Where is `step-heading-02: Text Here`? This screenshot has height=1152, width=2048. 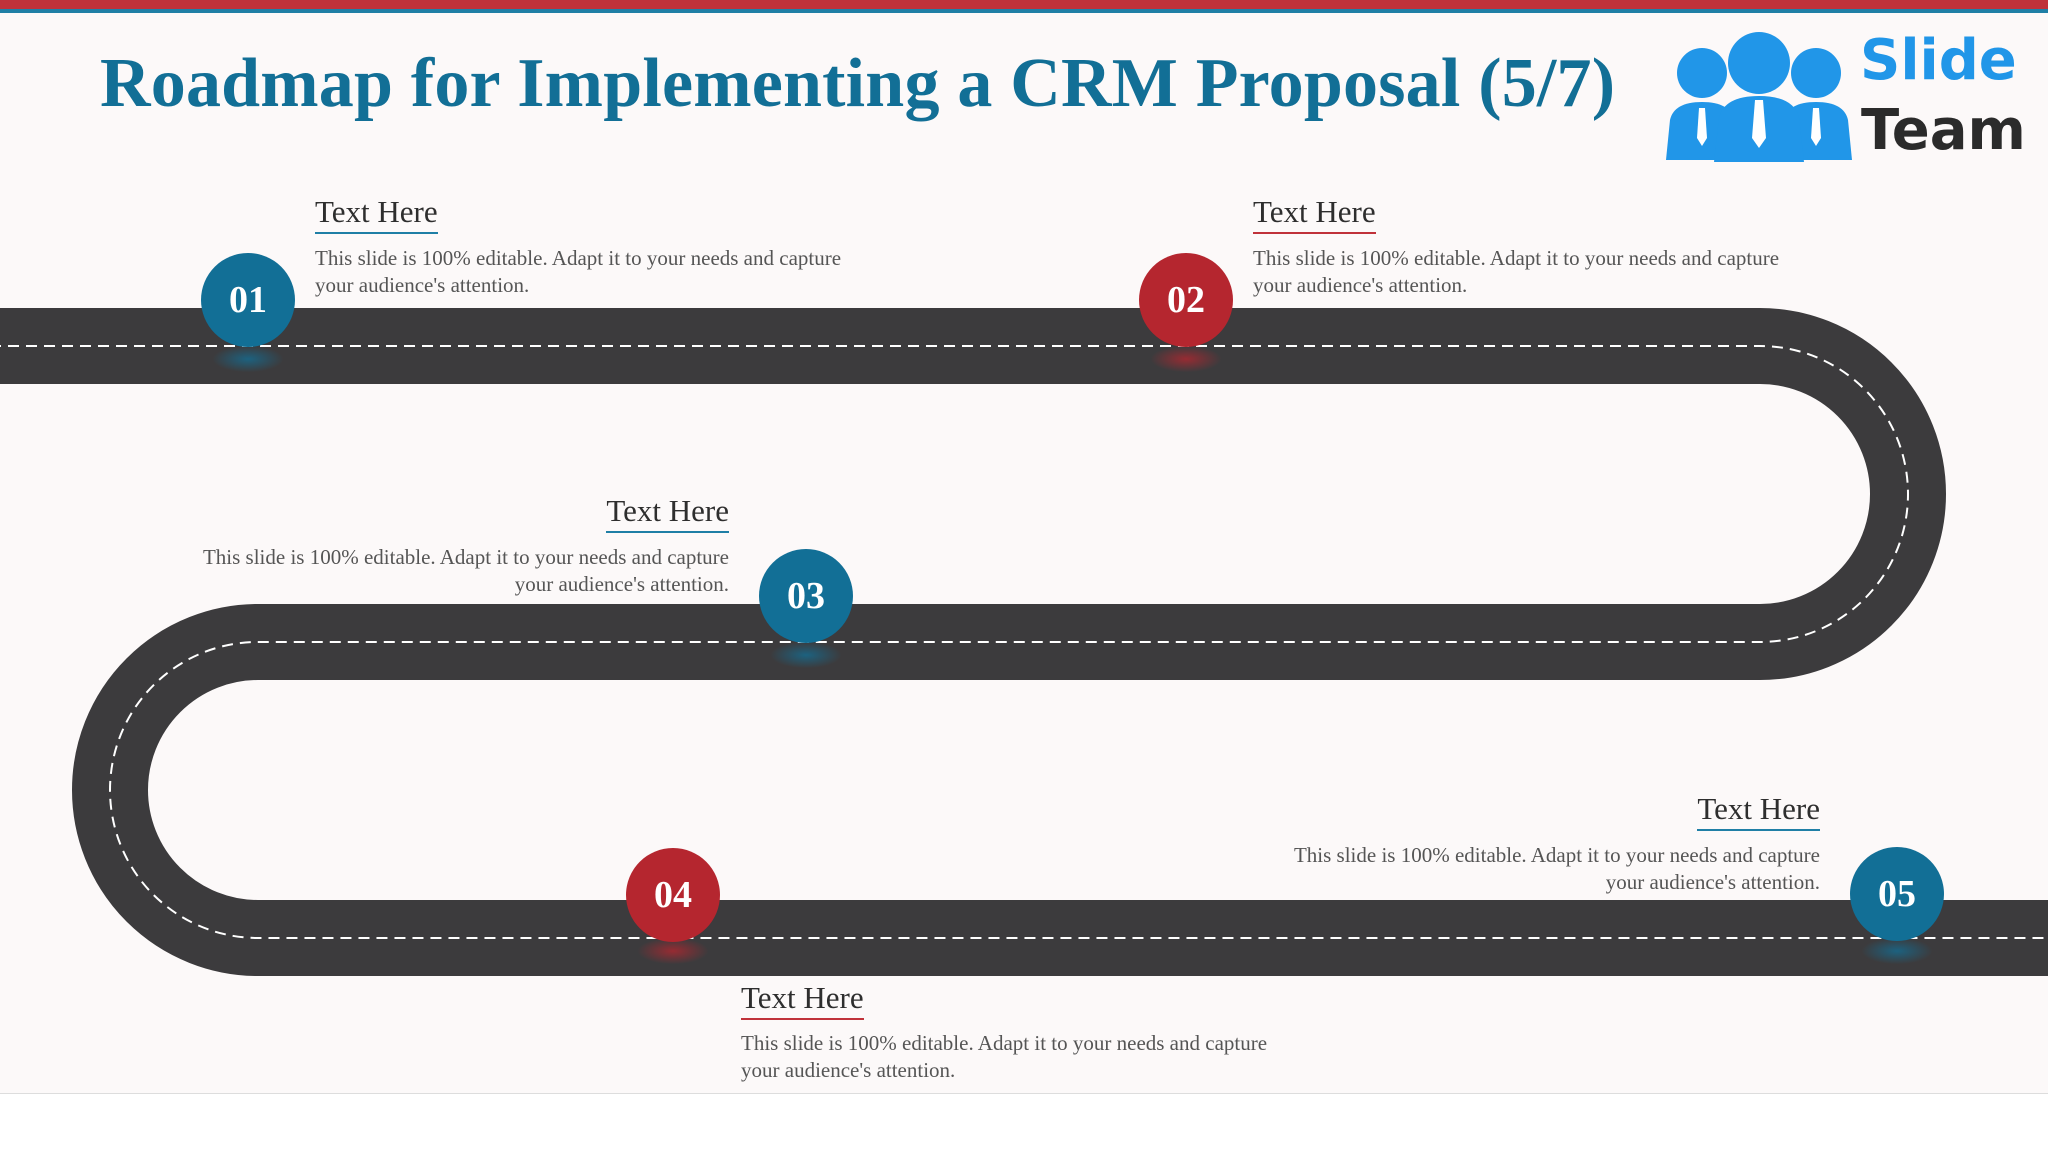 step-heading-02: Text Here is located at coordinates (1314, 214).